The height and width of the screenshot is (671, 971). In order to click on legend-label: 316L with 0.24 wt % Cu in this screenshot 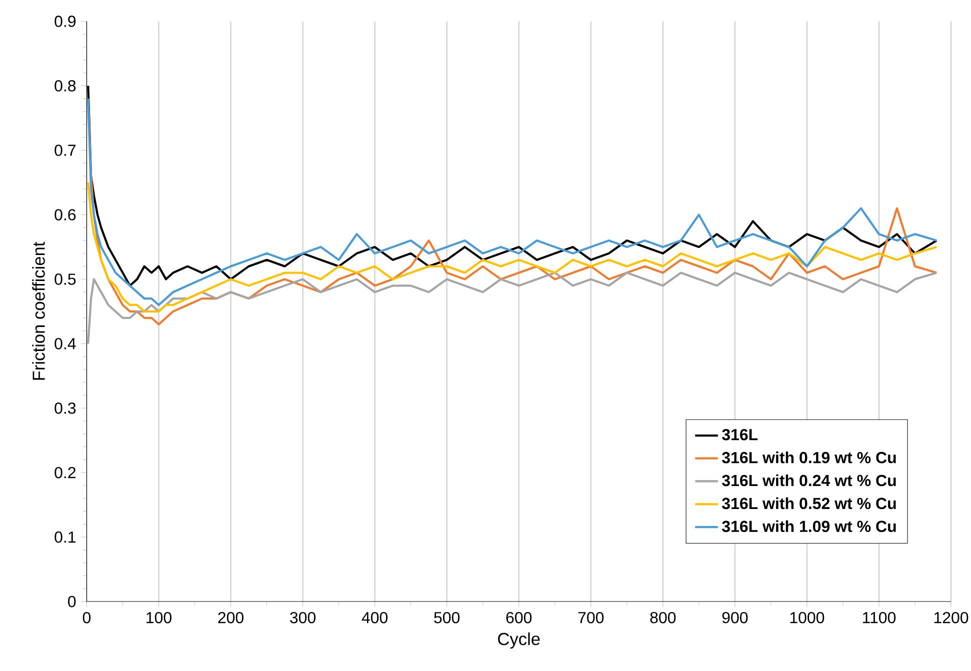, I will do `click(809, 480)`.